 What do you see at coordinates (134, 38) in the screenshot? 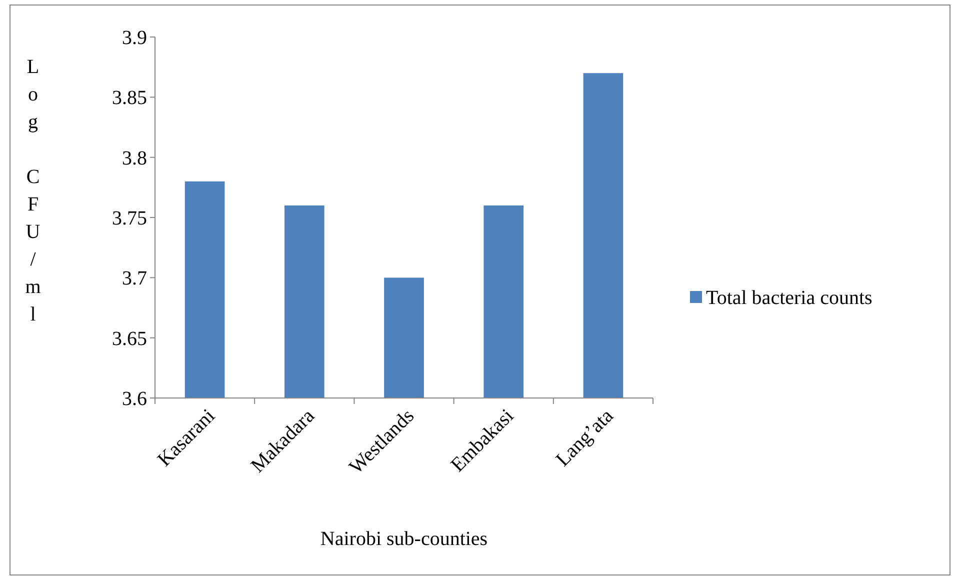
I see `y-tick-label: 3.9` at bounding box center [134, 38].